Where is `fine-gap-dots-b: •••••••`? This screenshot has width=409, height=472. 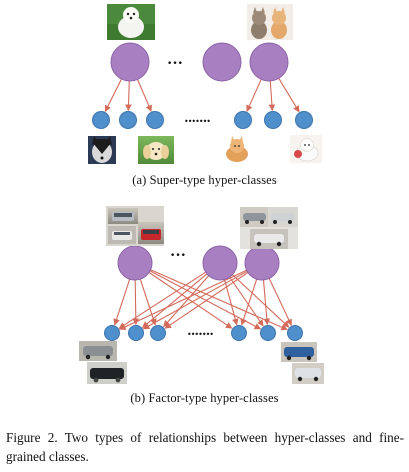
fine-gap-dots-b: ••••••• is located at coordinates (200, 334).